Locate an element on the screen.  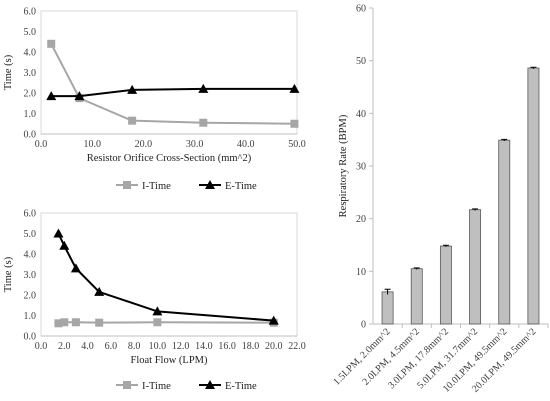
x-tick-label: 12.0 is located at coordinates (181, 346).